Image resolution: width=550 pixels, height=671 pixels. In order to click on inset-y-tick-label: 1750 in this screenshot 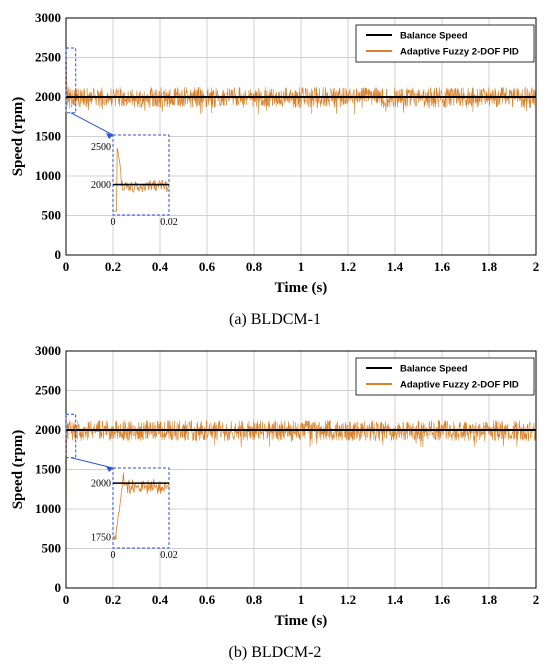, I will do `click(101, 538)`.